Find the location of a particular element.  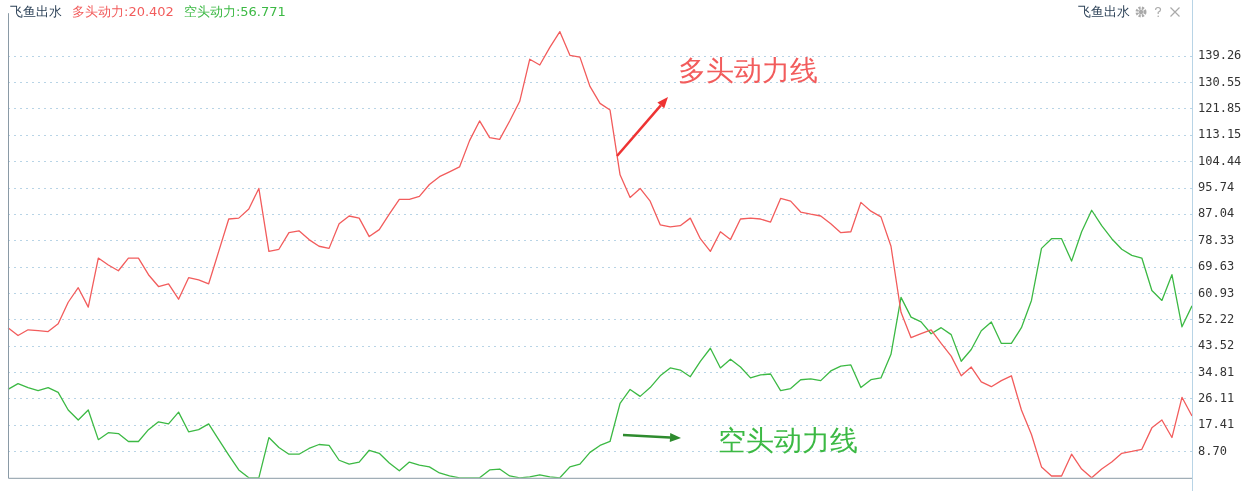

y-tick-label: 130.55 is located at coordinates (1220, 81).